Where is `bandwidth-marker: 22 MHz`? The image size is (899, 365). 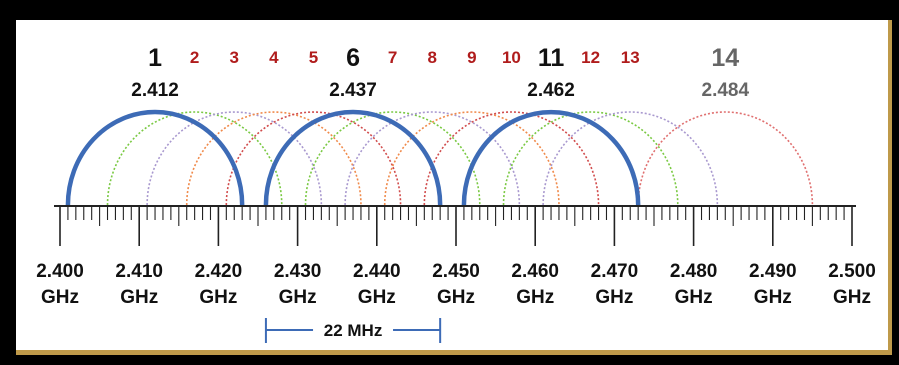
bandwidth-marker: 22 MHz is located at coordinates (353, 330).